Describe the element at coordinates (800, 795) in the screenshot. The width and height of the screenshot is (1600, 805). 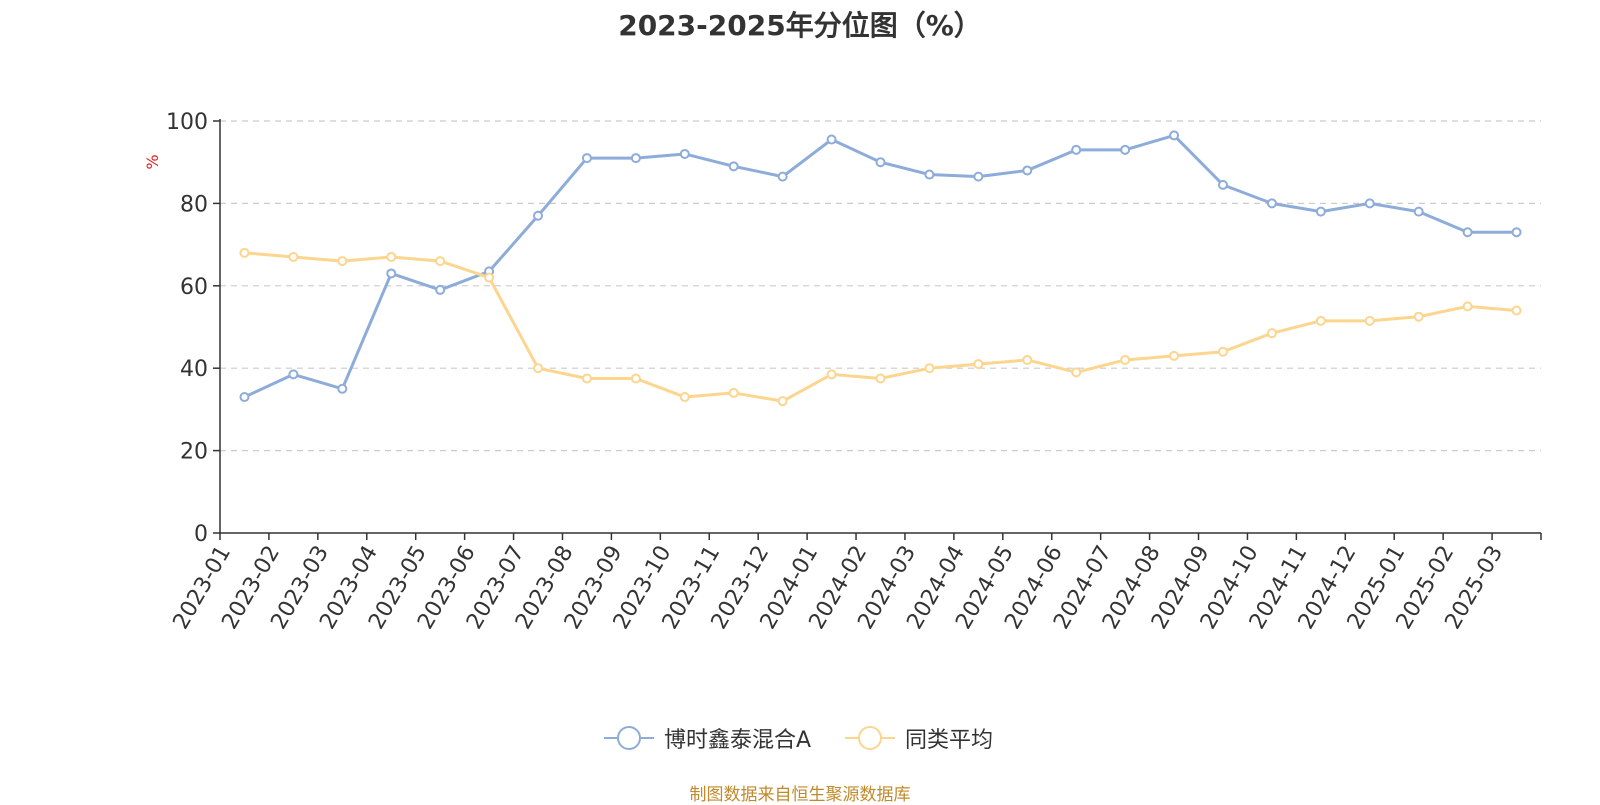
I see `source-note: 制图数据来自恒生聚源数据库` at that location.